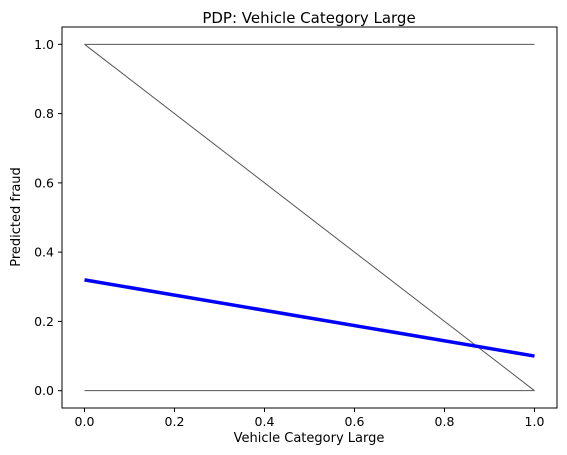 The height and width of the screenshot is (455, 567). Describe the element at coordinates (309, 438) in the screenshot. I see `x-axis-label: Vehicle Category Large` at that location.